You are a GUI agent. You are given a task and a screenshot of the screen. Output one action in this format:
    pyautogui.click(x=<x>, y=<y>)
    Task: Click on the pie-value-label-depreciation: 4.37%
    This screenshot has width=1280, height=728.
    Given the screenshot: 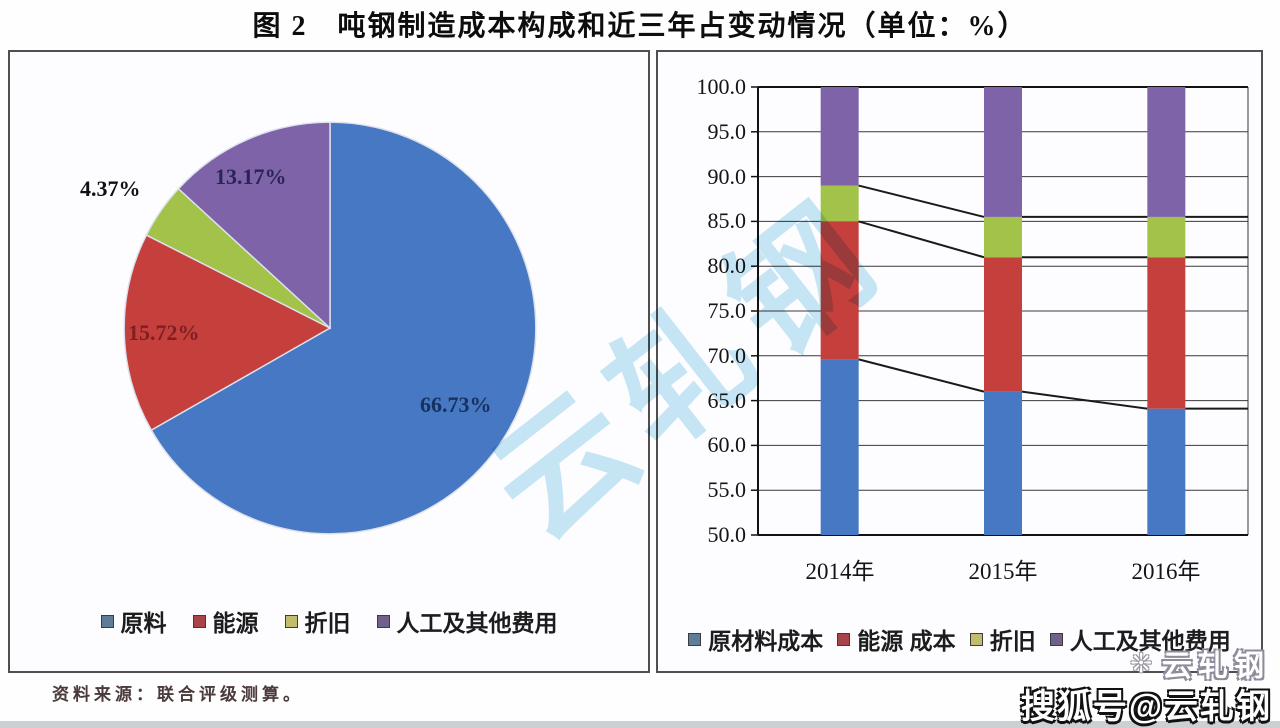 What is the action you would take?
    pyautogui.click(x=110, y=188)
    